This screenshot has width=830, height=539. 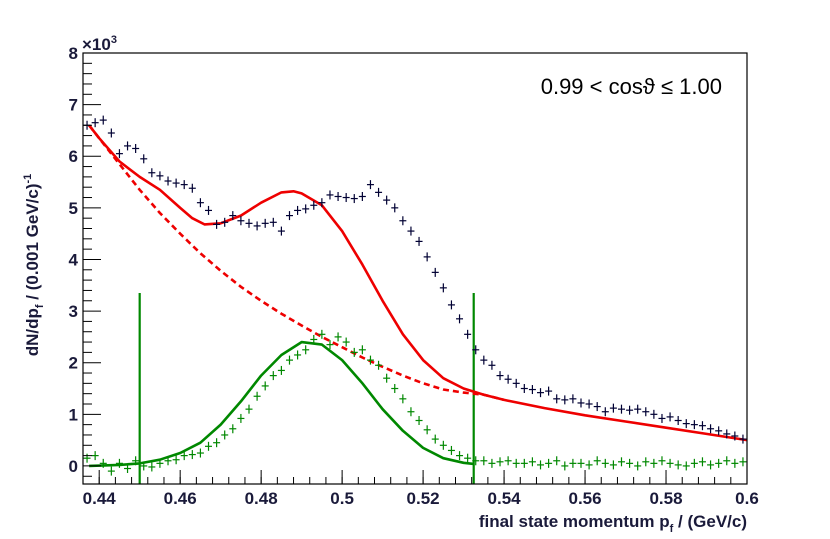 I want to click on x-axis: 0.44 0.46 0.48 0.5 0.52 0.54 0.56 0.58 0.6, so click(x=421, y=489).